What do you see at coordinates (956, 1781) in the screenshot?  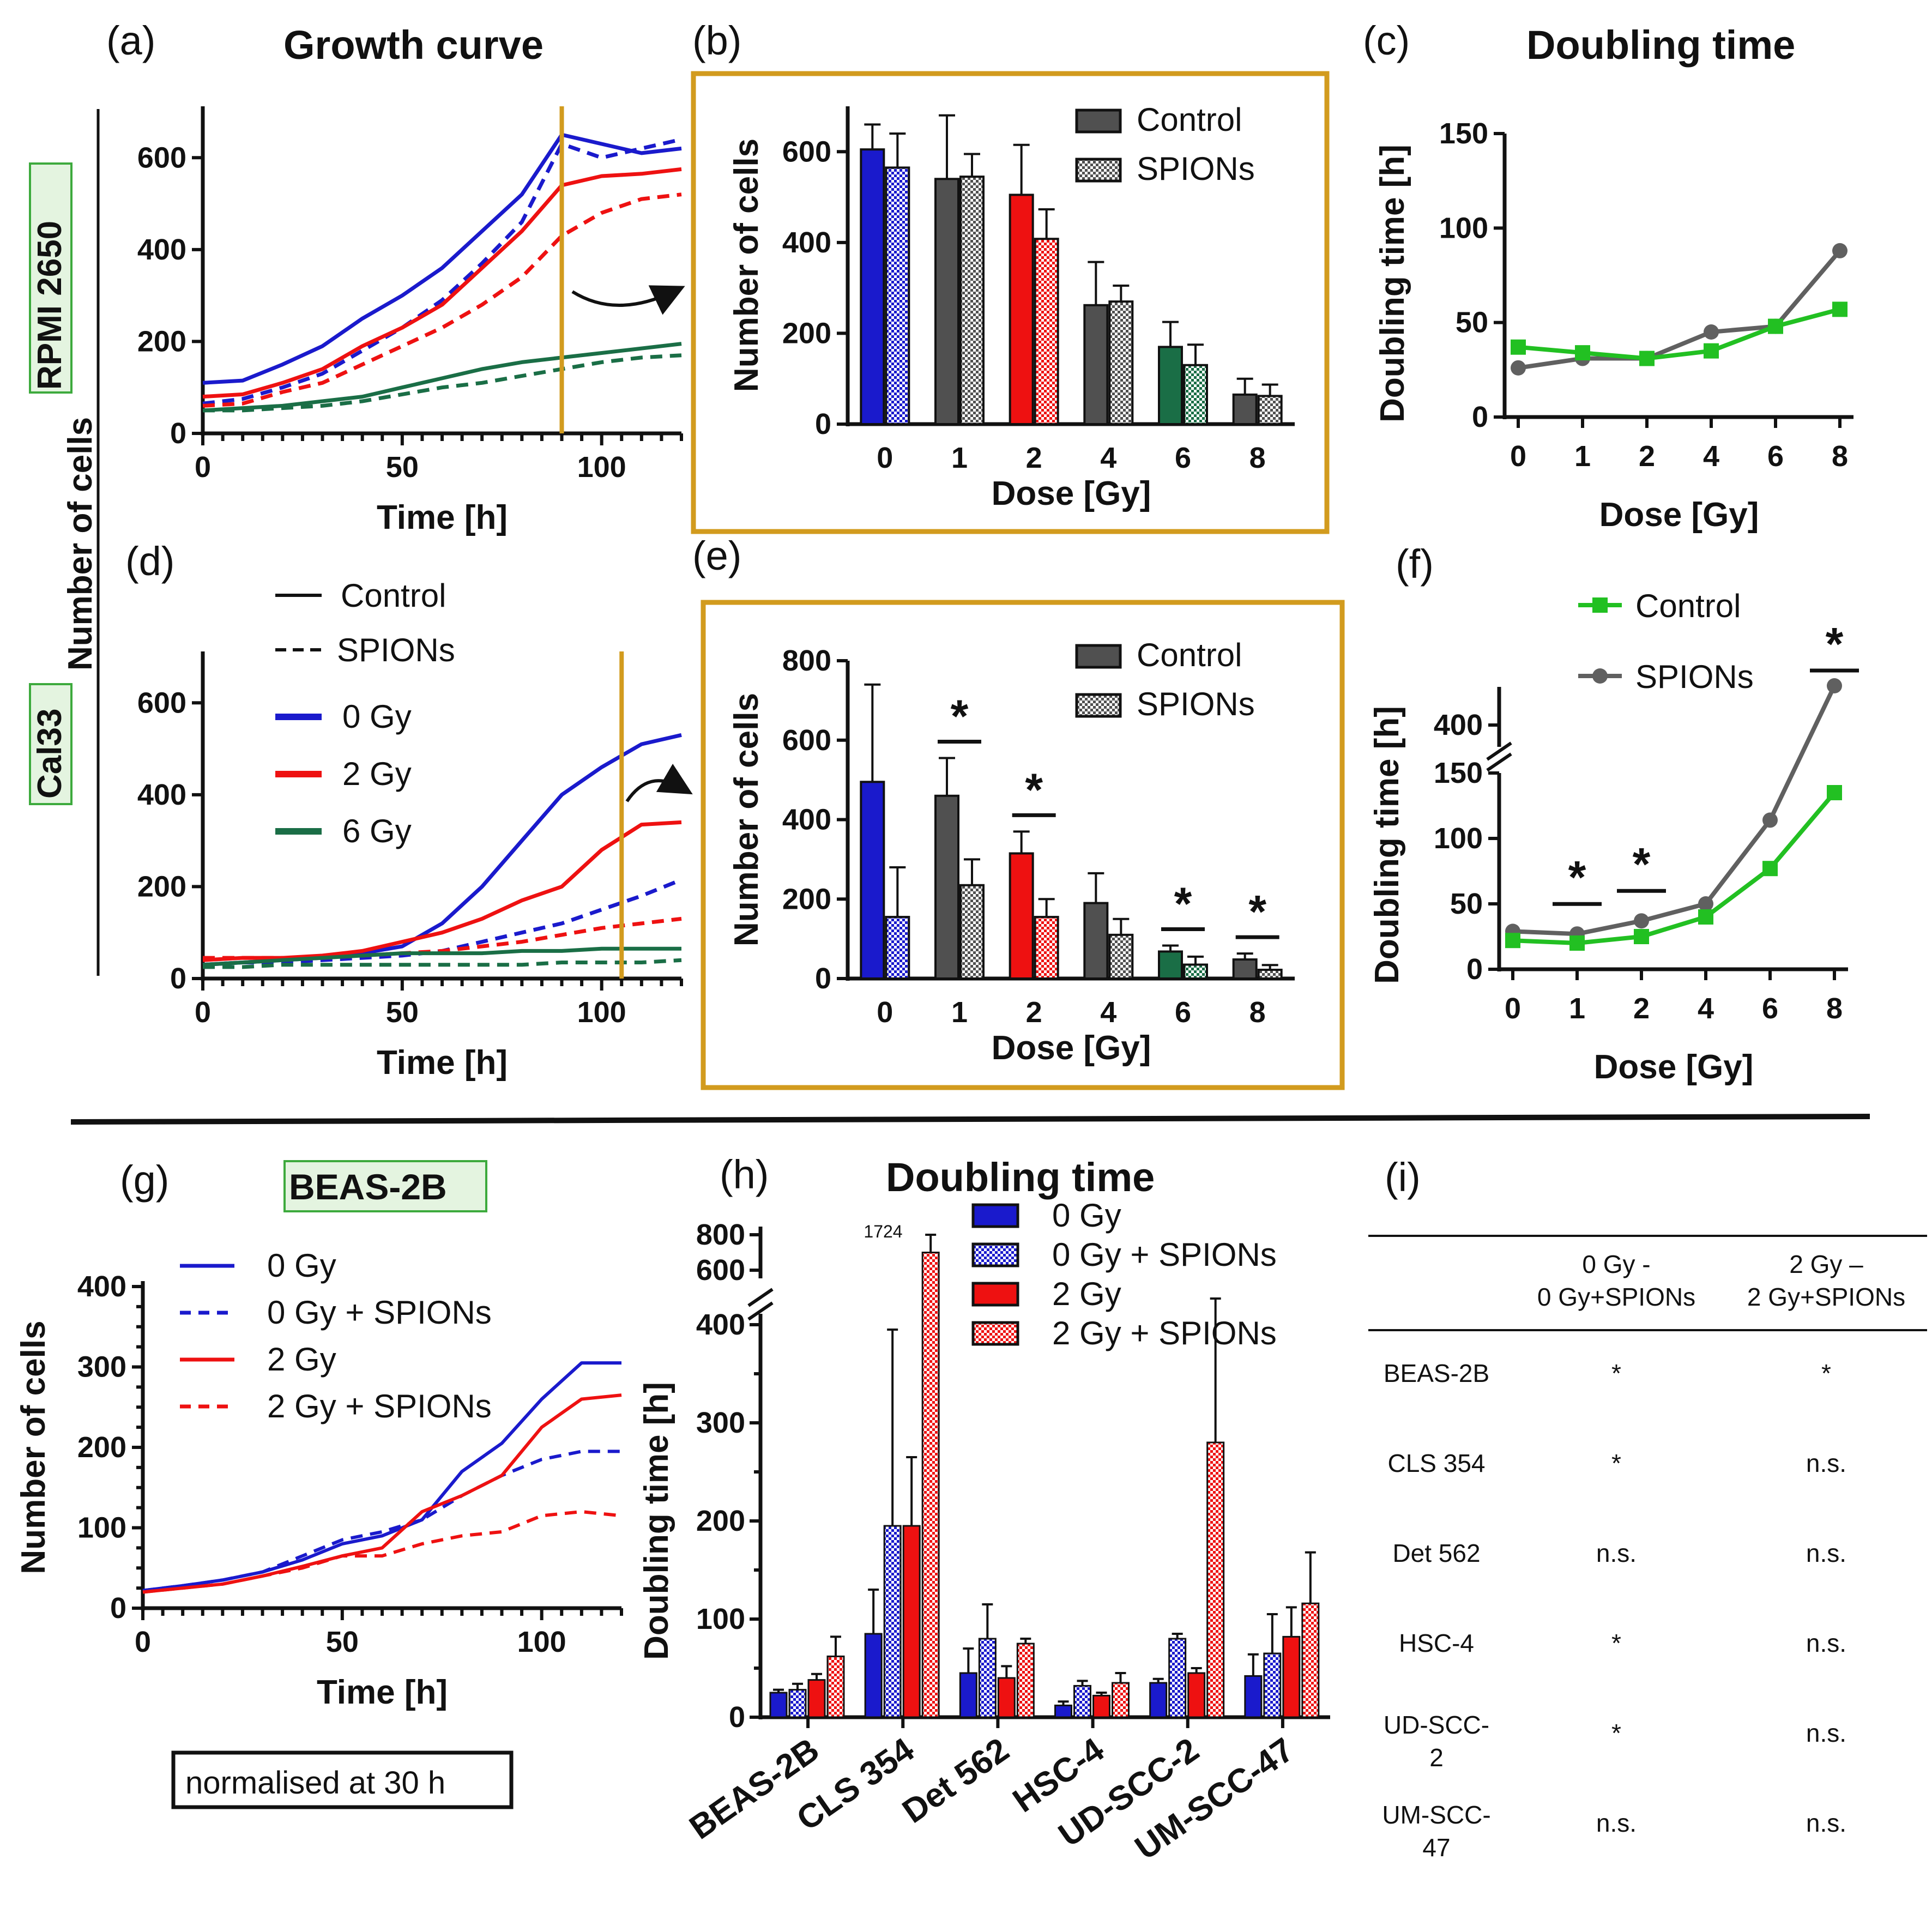 I see `x-tick-label: Det 562` at bounding box center [956, 1781].